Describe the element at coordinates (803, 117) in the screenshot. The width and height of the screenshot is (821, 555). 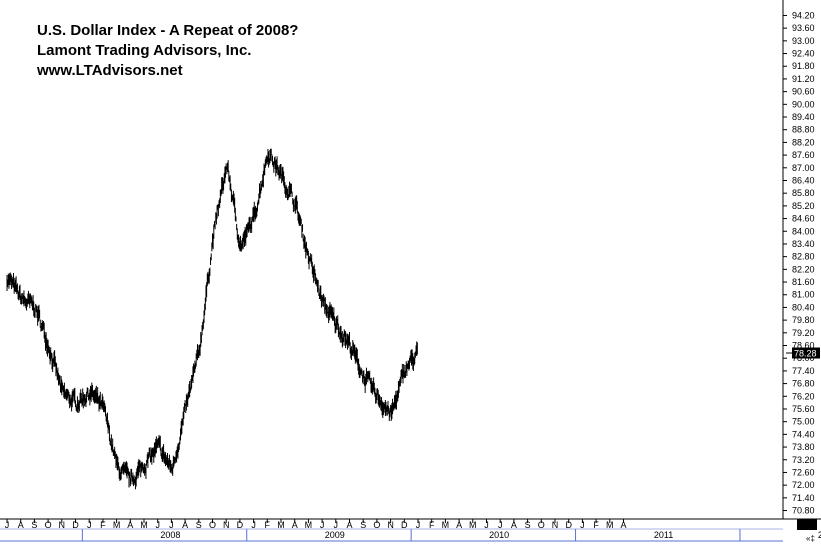
I see `y-tick-label: 89.40` at that location.